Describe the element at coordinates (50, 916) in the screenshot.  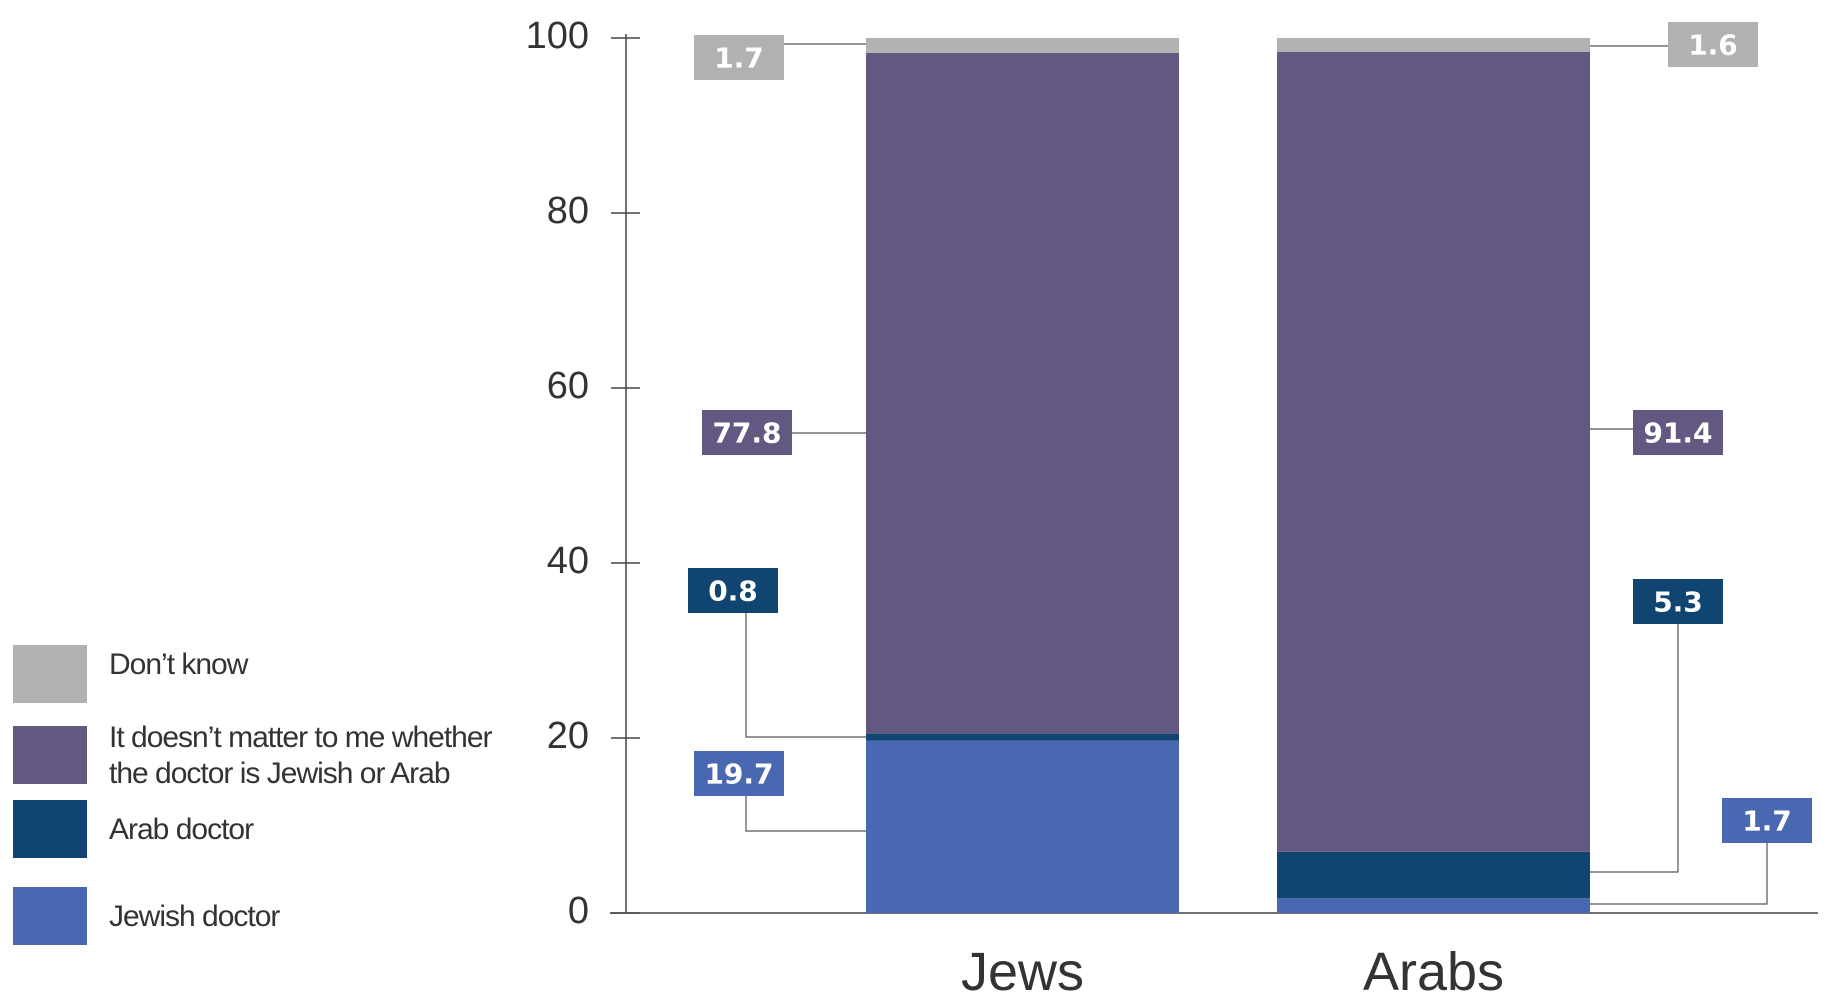
I see `legend-swatch-jewish-doctor` at that location.